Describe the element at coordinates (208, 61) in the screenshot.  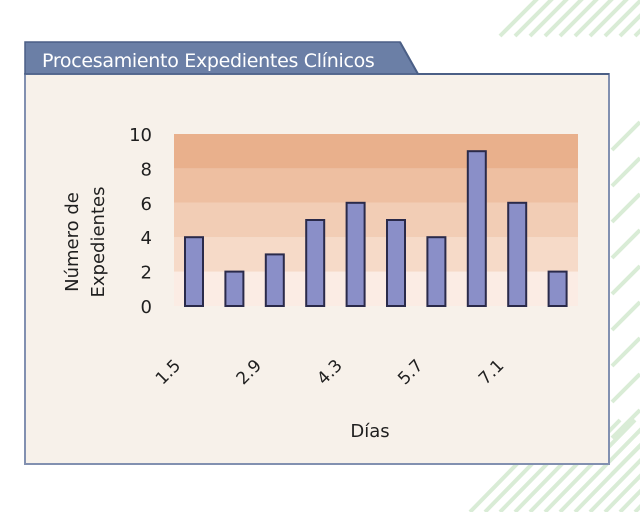
I see `chart-title: Procesamiento Expedientes Clínicos` at that location.